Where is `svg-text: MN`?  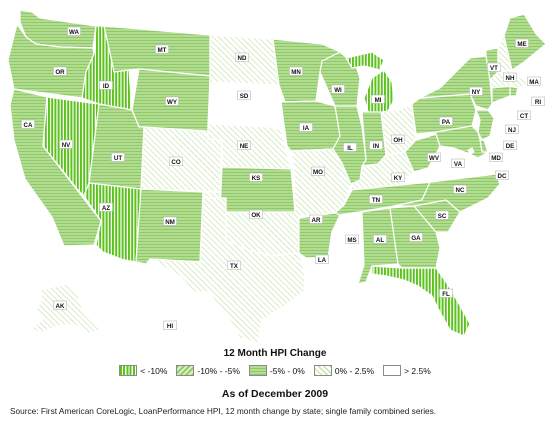
svg-text: MN is located at coordinates (296, 72).